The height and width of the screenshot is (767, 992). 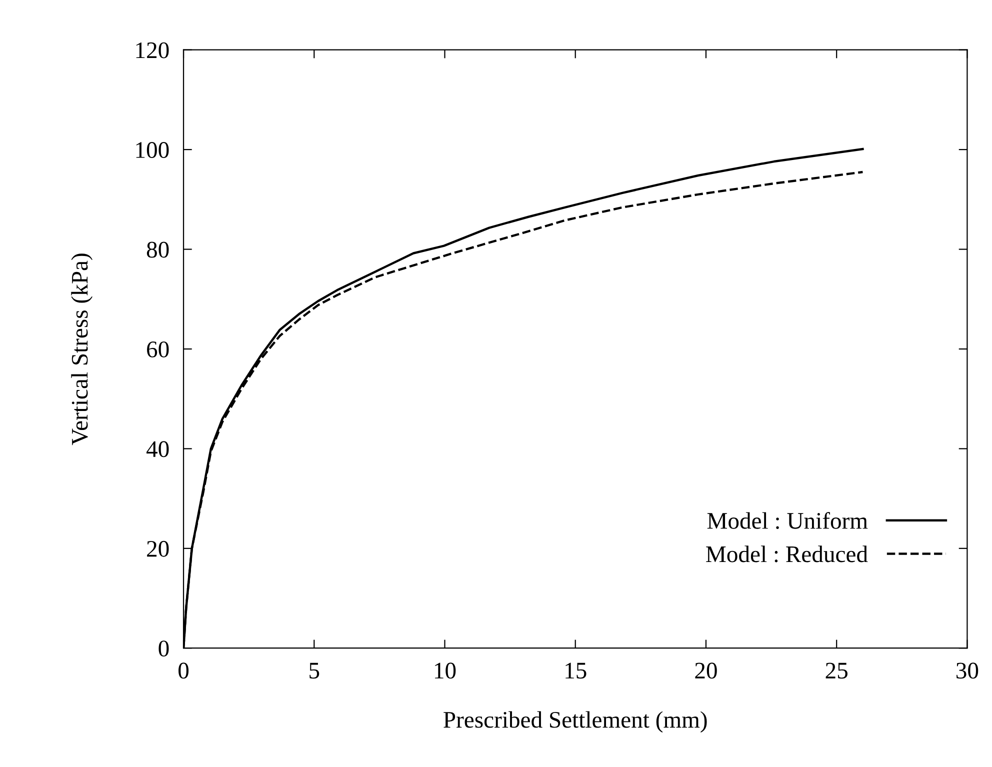 I want to click on y-axis-title: Vertical Stress (kPa), so click(x=82, y=350).